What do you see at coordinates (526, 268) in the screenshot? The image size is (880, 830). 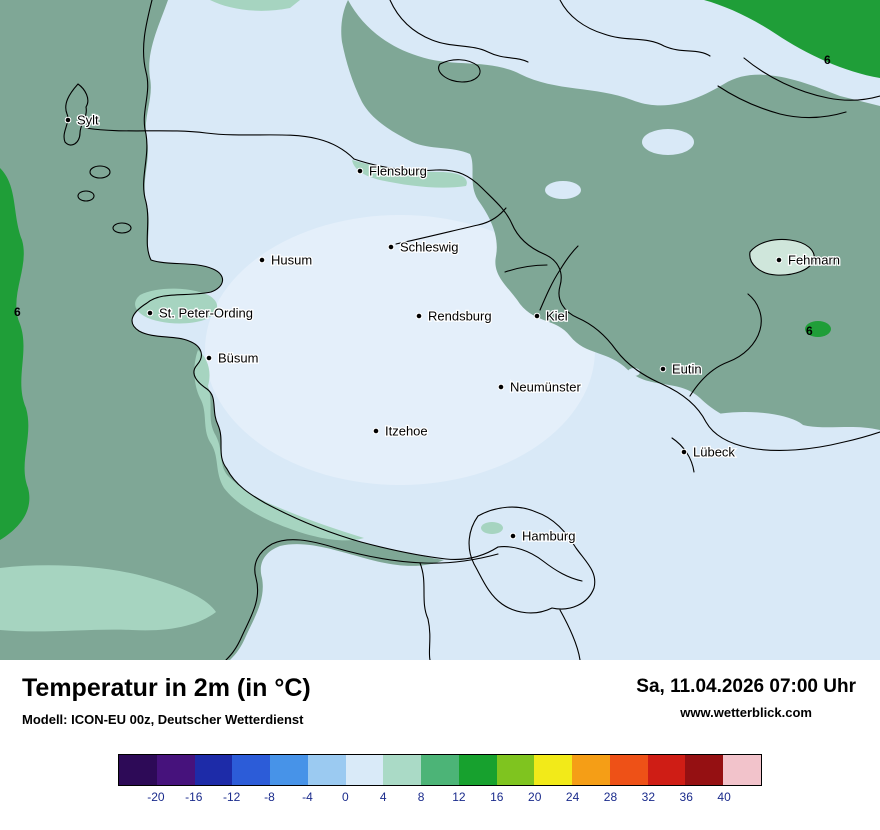 I see `coastline-eckernfoerde` at bounding box center [526, 268].